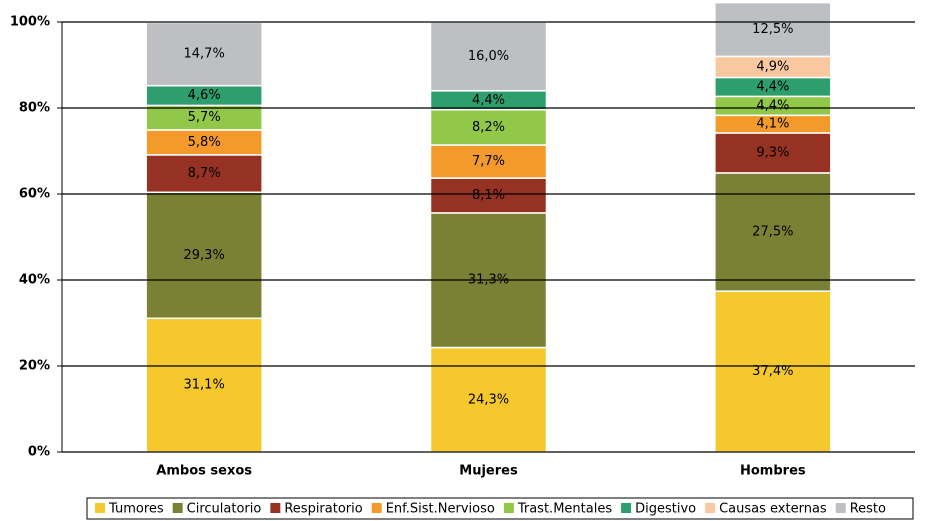  Describe the element at coordinates (488, 399) in the screenshot. I see `data-label: 24,3%` at that location.